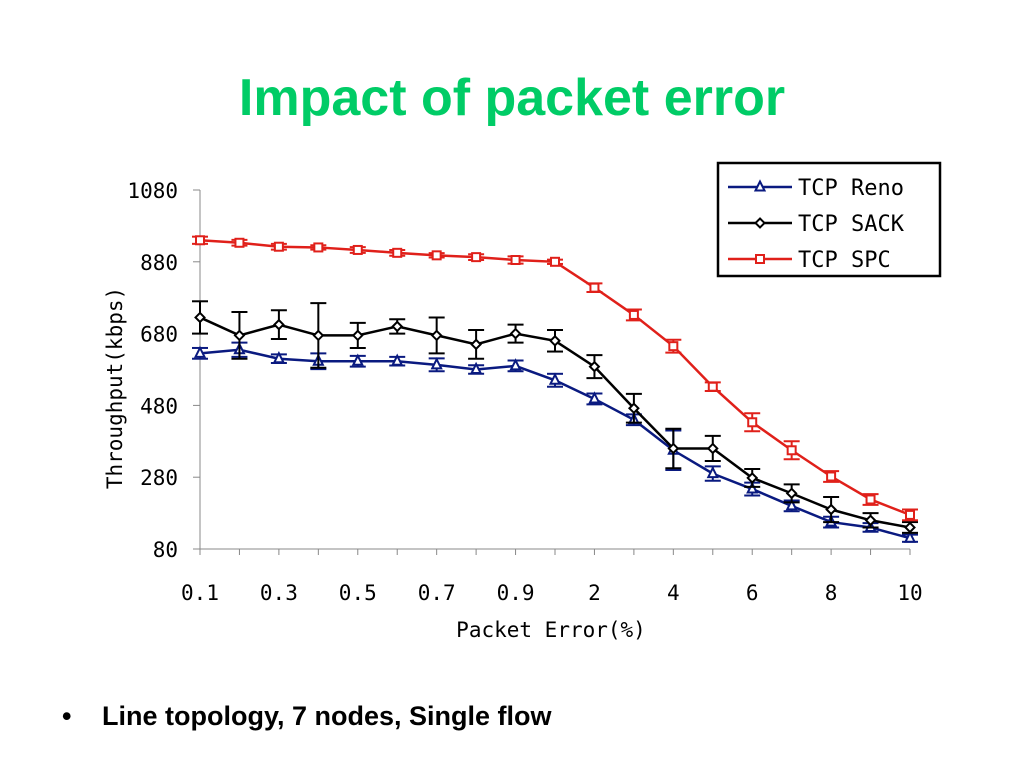 This screenshot has width=1024, height=768. What do you see at coordinates (152, 191) in the screenshot?
I see `y-tick-label: 1080` at bounding box center [152, 191].